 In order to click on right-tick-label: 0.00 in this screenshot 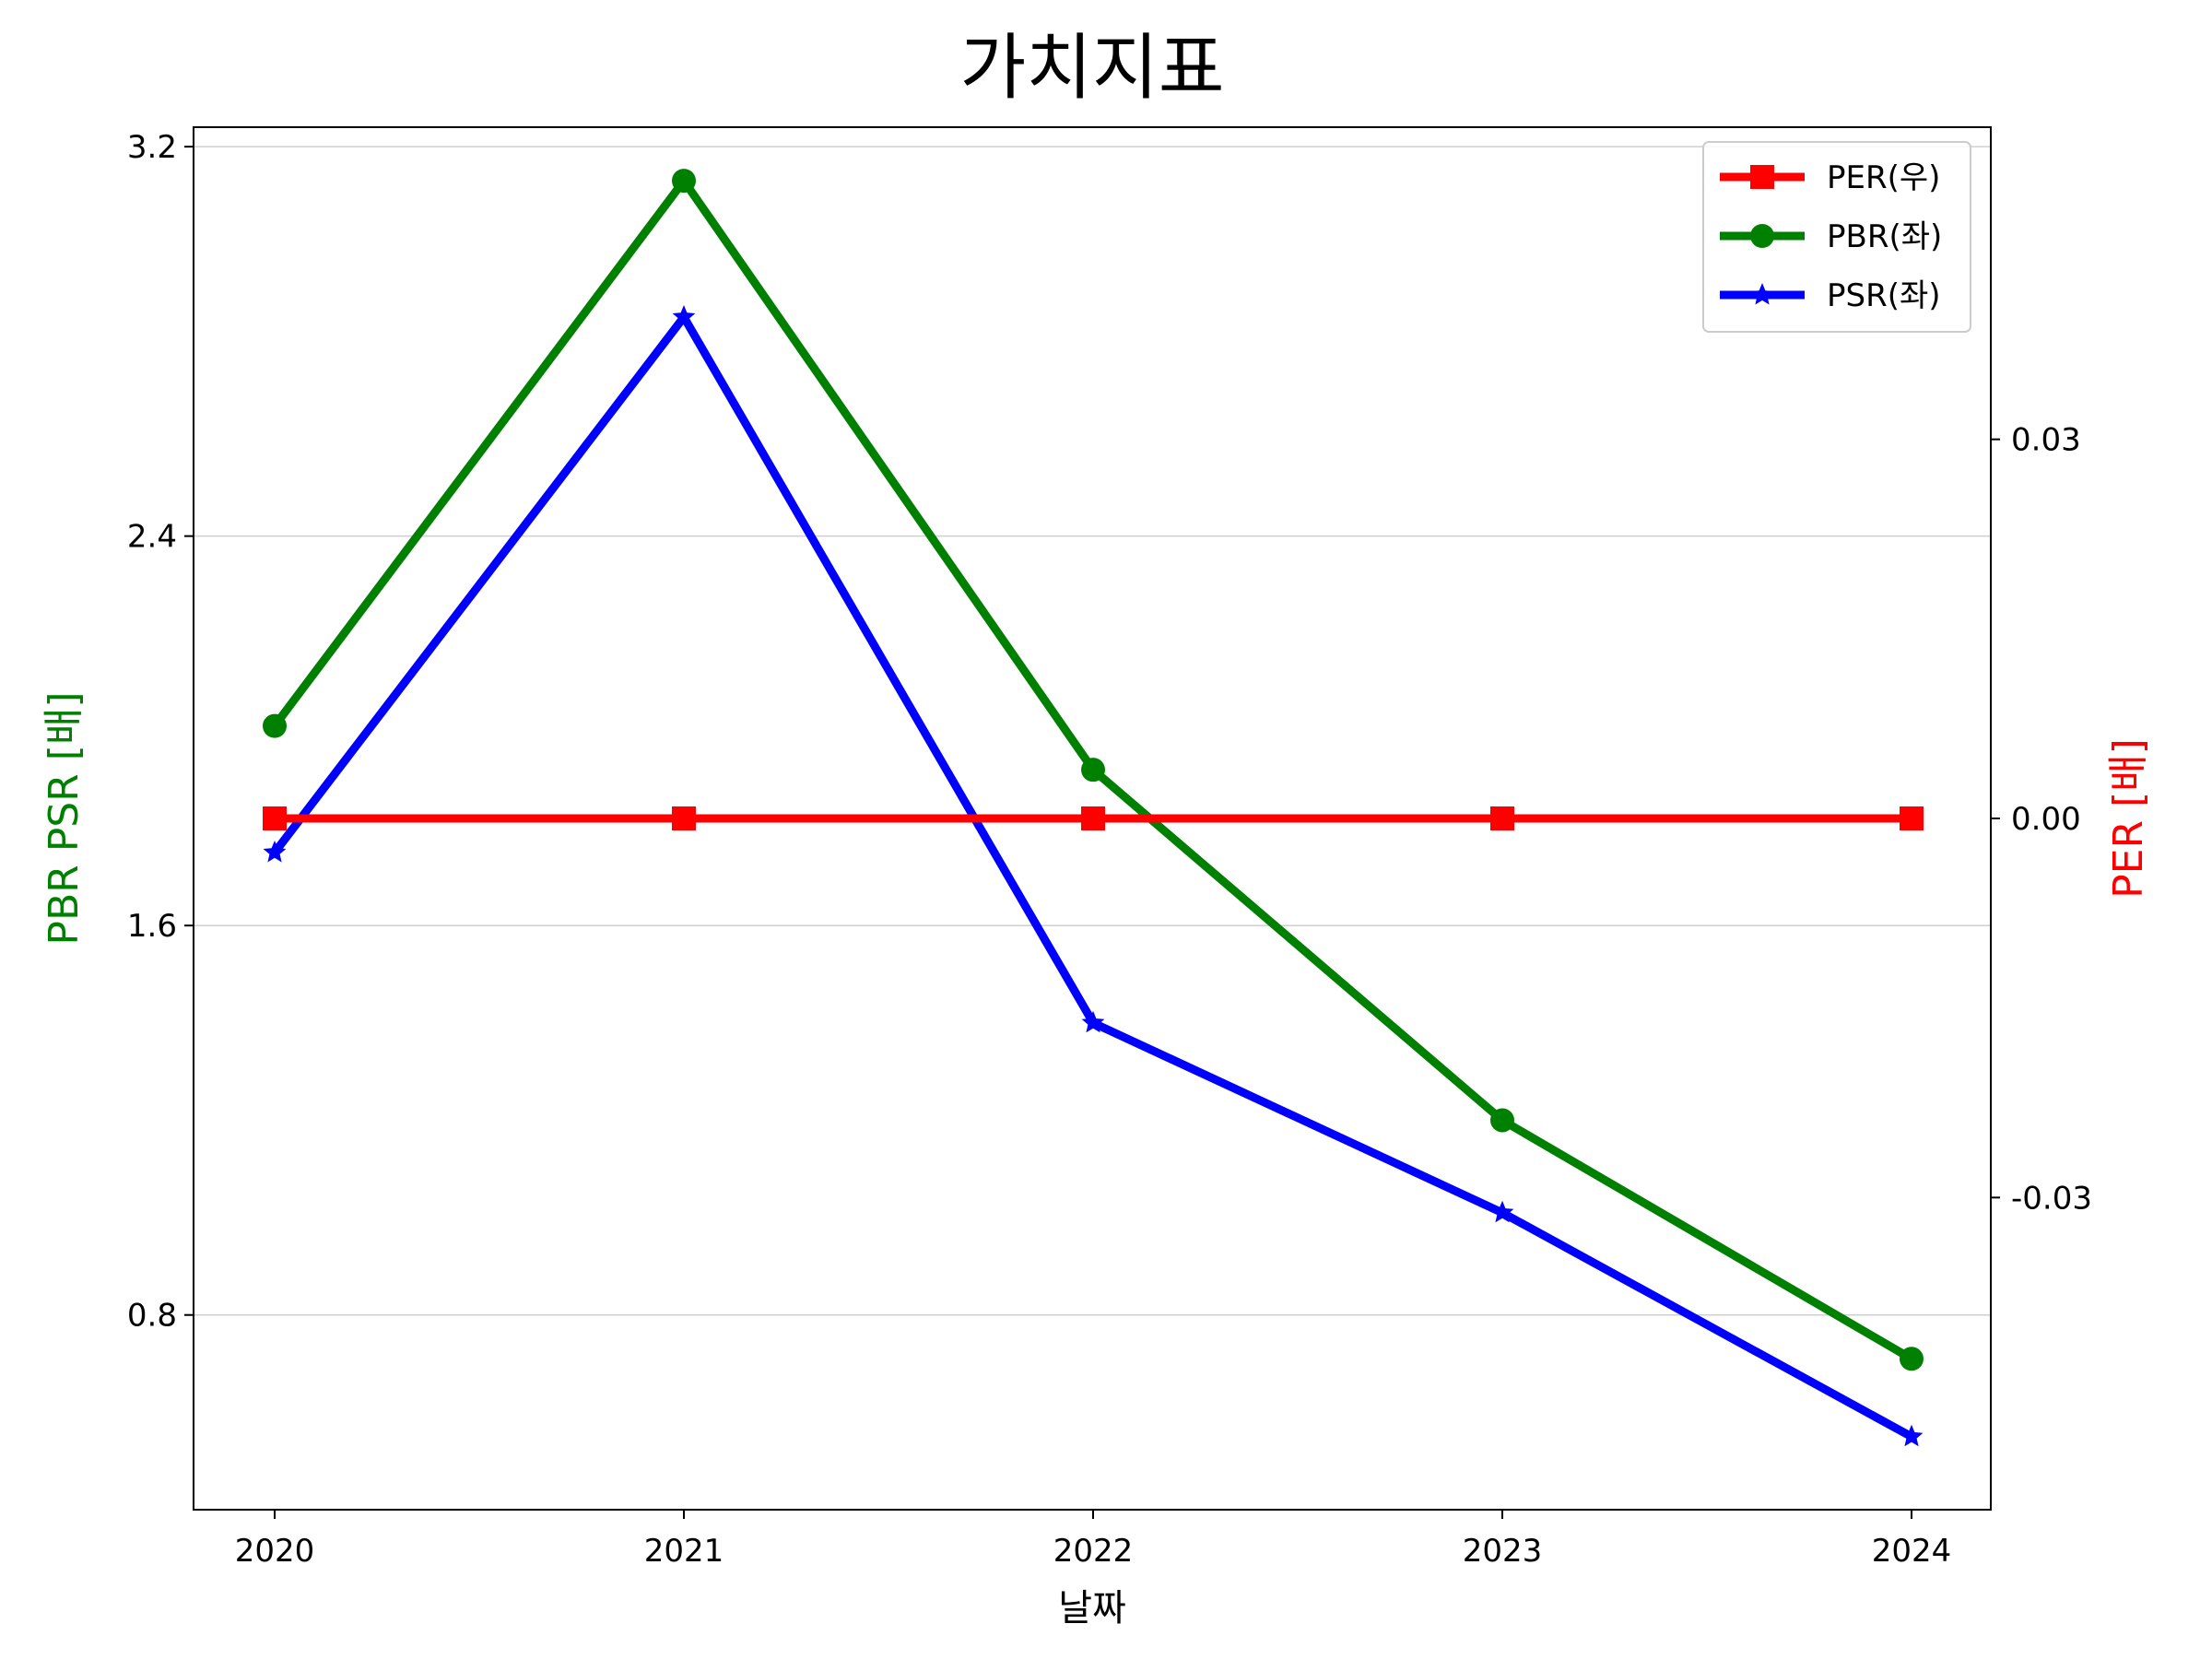, I will do `click(2046, 819)`.